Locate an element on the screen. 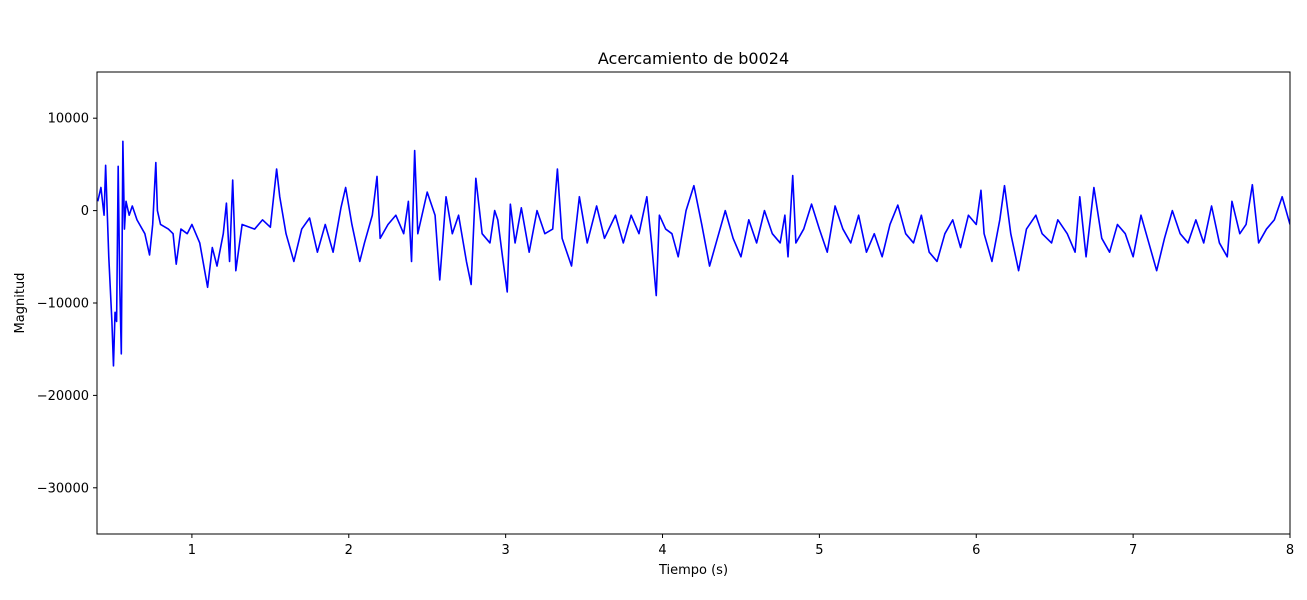 This screenshot has height=600, width=1307. x-tick-label: 4 is located at coordinates (662, 550).